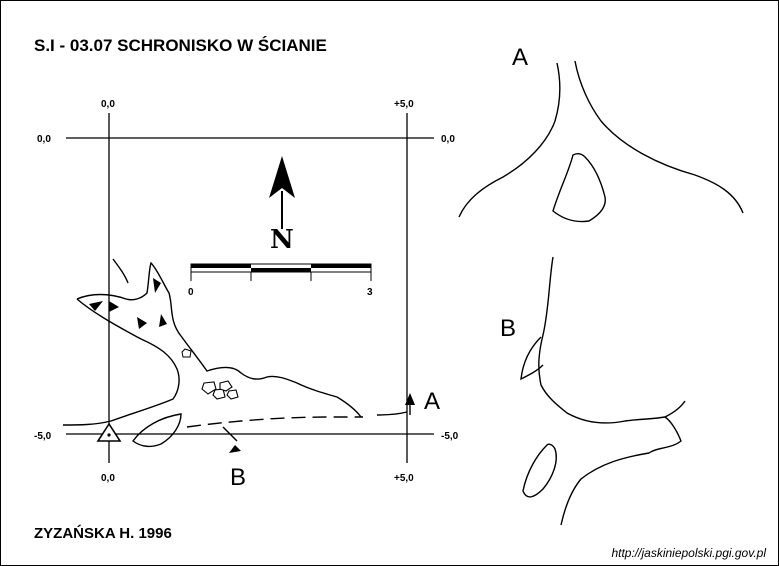 The image size is (779, 566). What do you see at coordinates (109, 435) in the screenshot?
I see `survey-station-dot` at bounding box center [109, 435].